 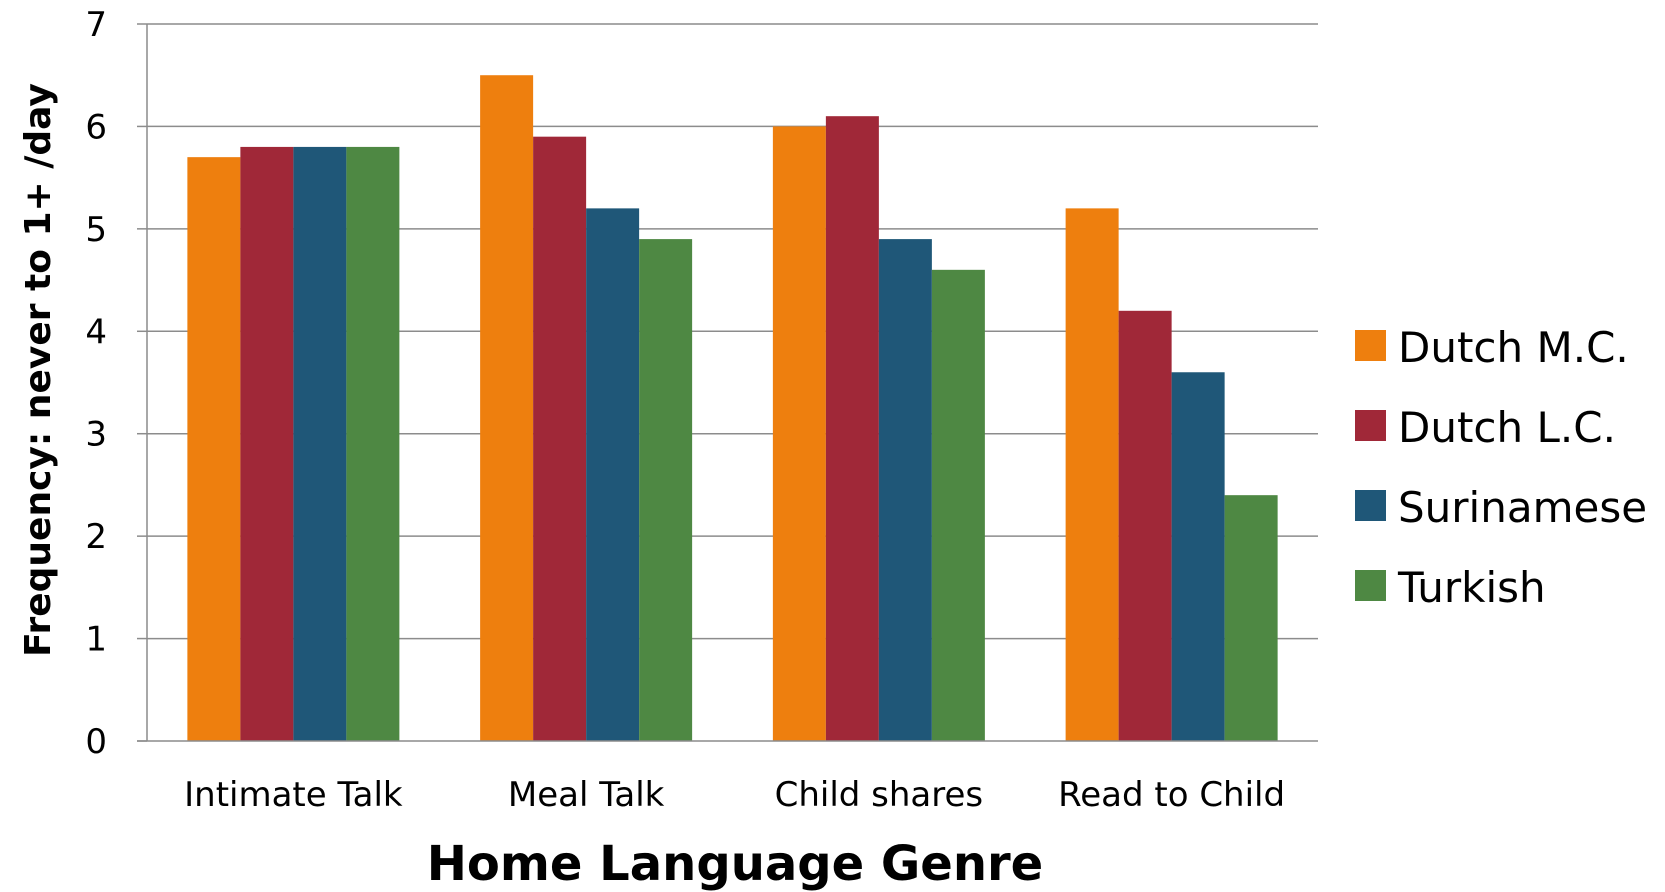 I want to click on legend-label: Dutch L.C., so click(x=1507, y=427).